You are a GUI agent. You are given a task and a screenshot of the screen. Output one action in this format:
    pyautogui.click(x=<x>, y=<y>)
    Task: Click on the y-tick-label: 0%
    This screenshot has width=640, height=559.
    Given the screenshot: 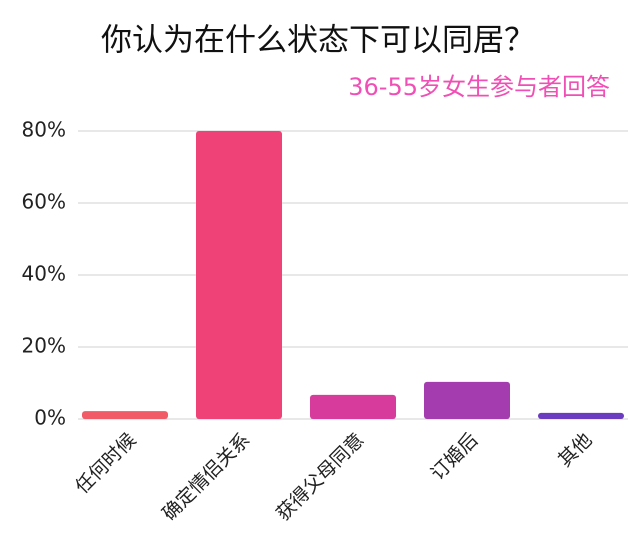 What is the action you would take?
    pyautogui.click(x=50, y=418)
    